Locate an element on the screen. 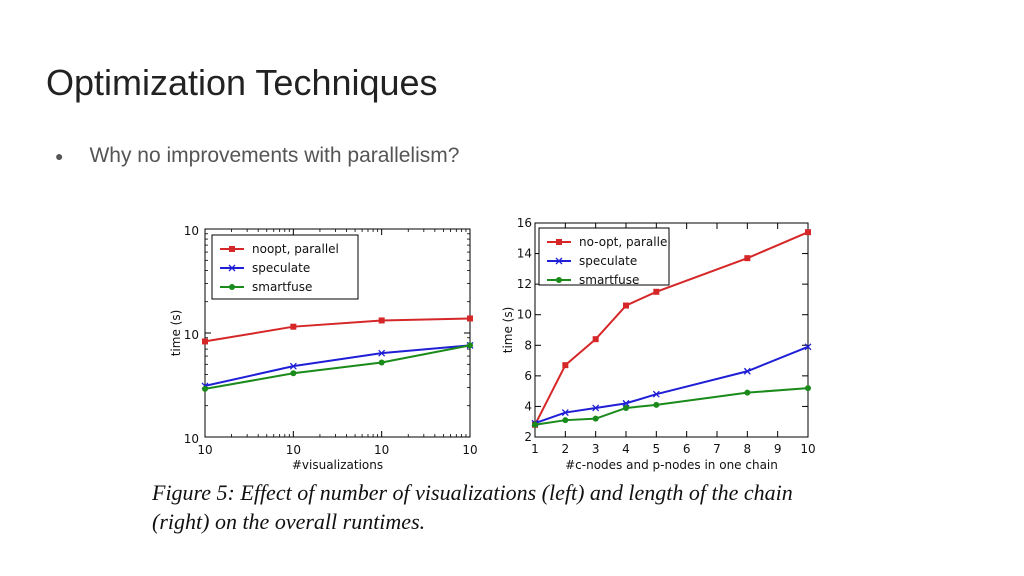 The width and height of the screenshot is (1024, 576). y-tick-label: 16 is located at coordinates (524, 223).